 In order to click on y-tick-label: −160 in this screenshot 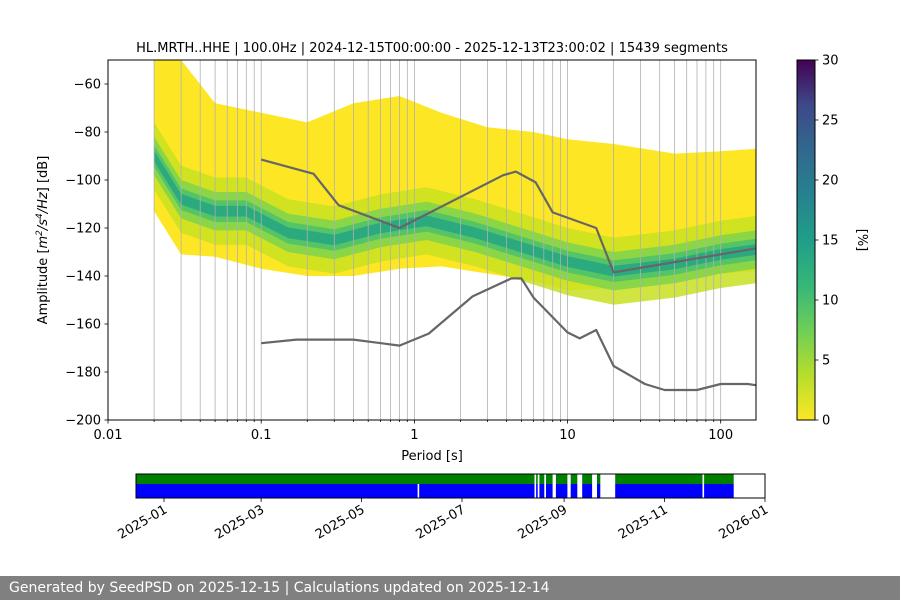, I will do `click(83, 325)`.